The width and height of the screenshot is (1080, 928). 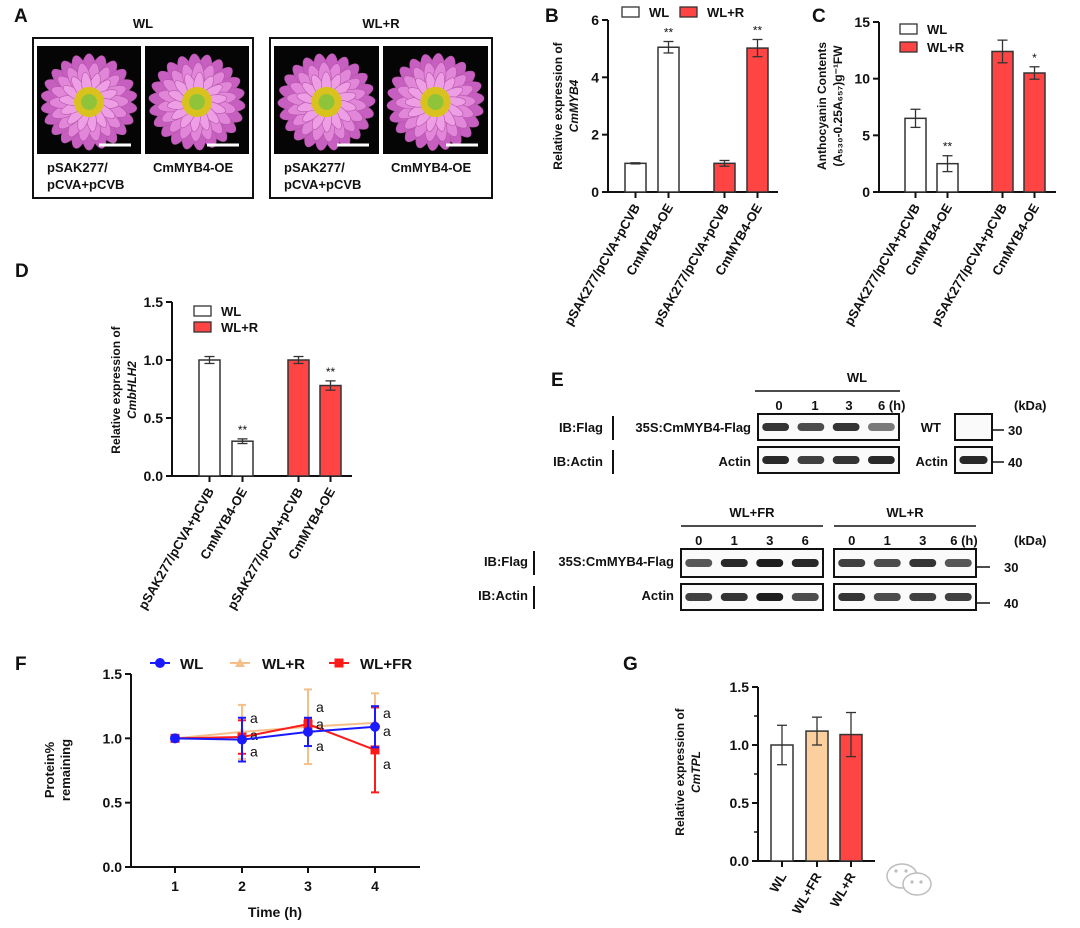 I want to click on sample-label: CmMYB4-OE, so click(x=193, y=167).